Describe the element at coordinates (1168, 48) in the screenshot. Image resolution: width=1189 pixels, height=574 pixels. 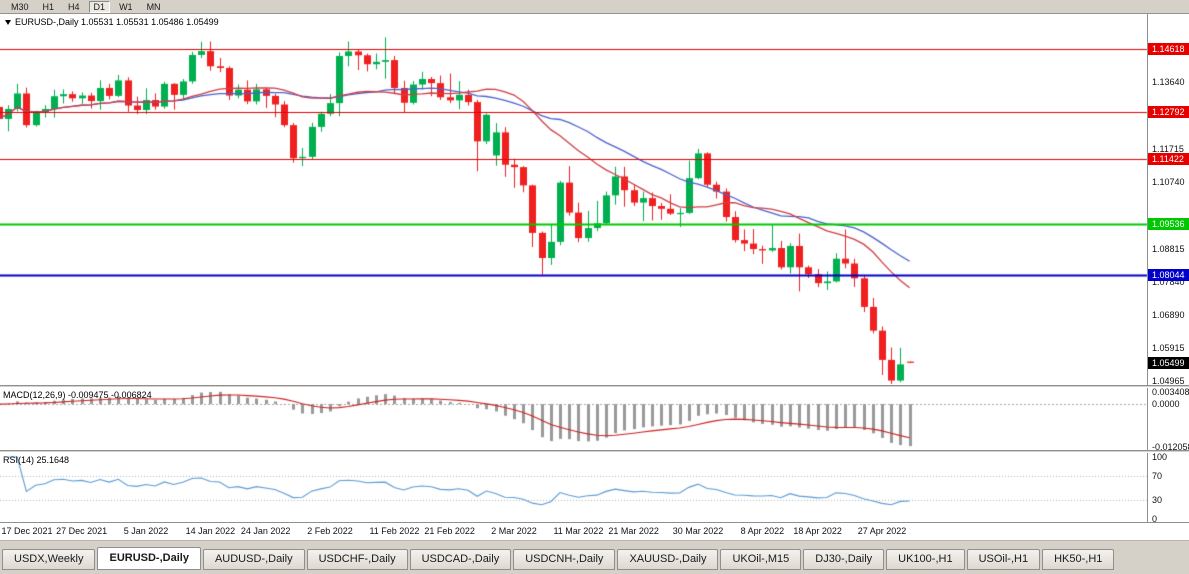
I see `level-price-badge: 1.14618` at that location.